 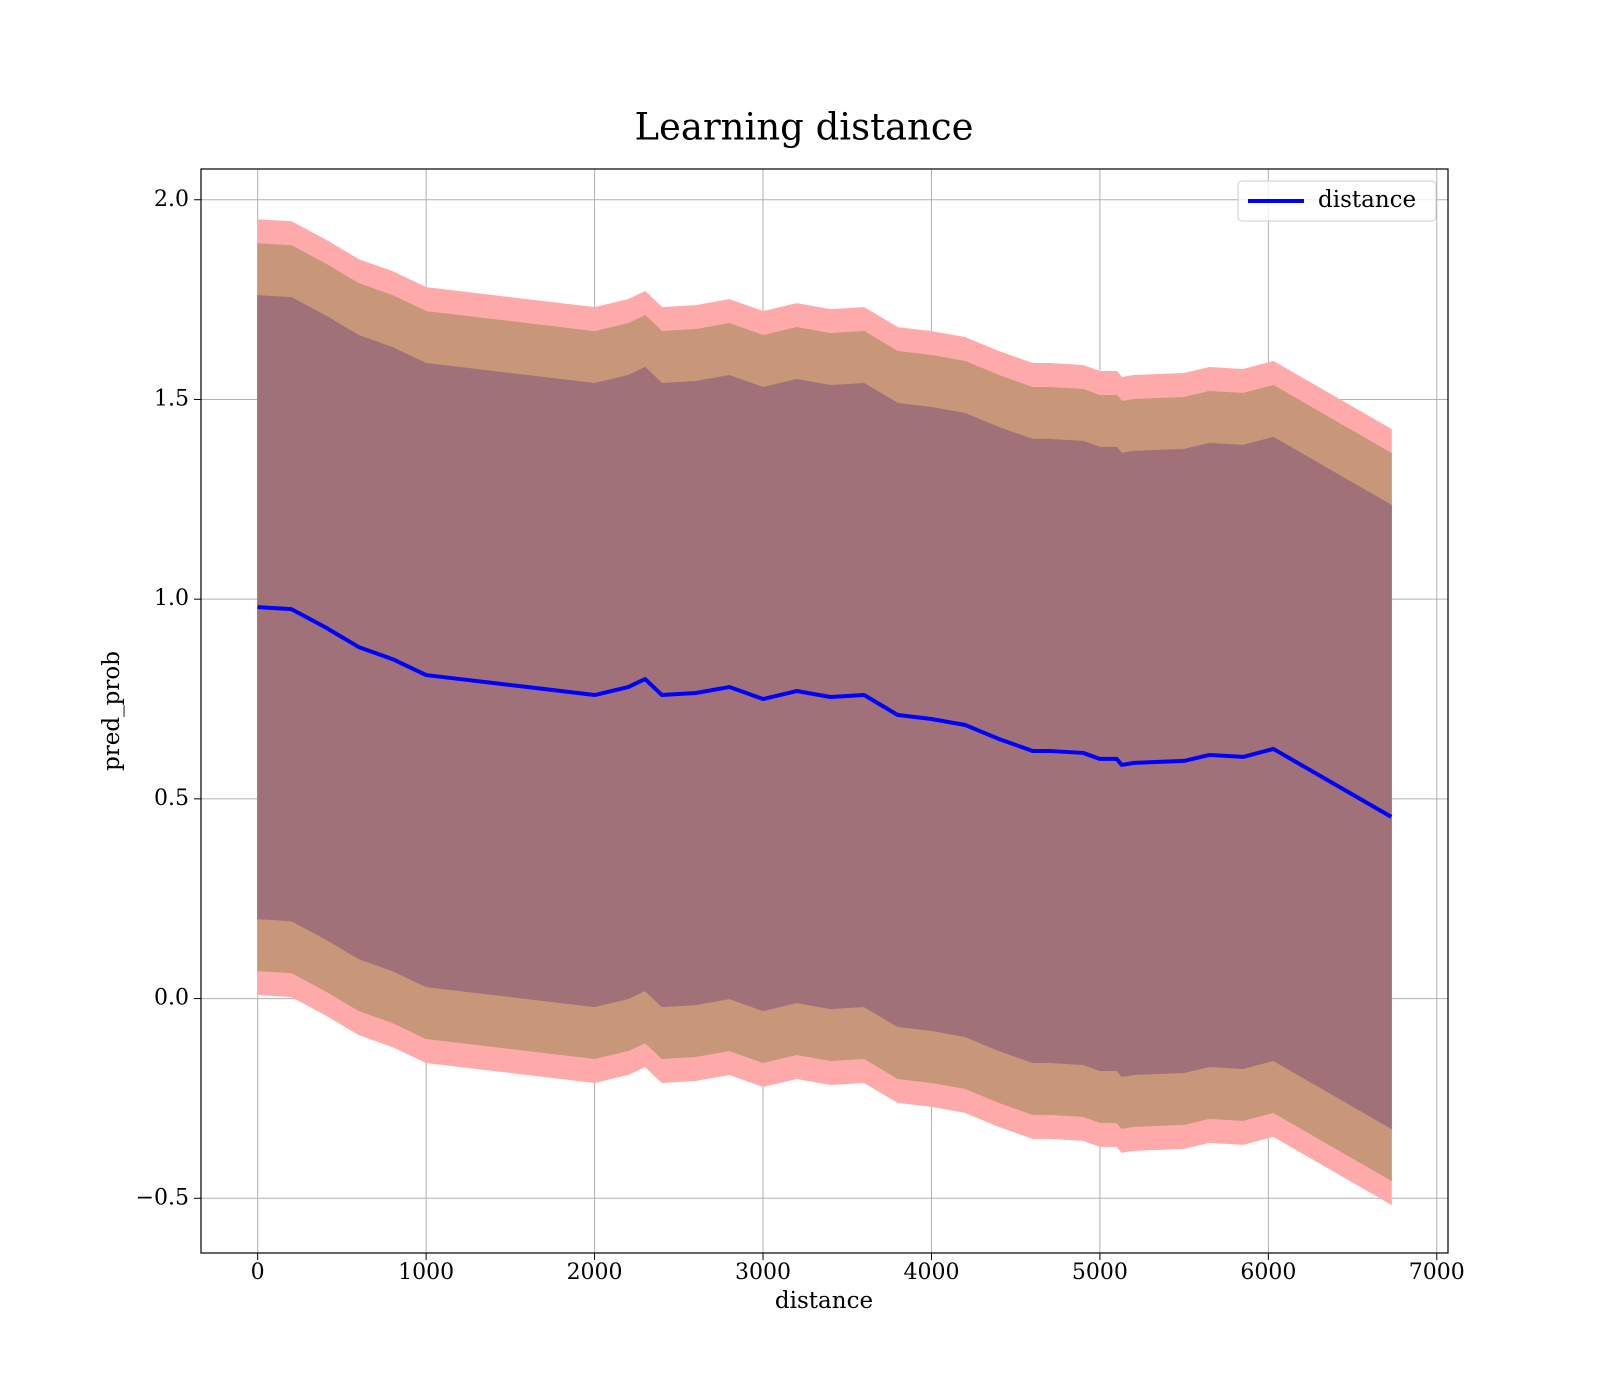 I want to click on chart-title: Learning distance, so click(x=803, y=127).